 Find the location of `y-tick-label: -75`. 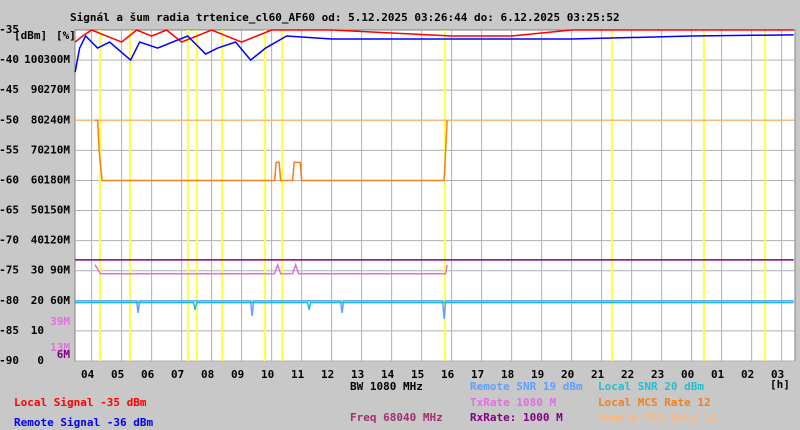

y-tick-label: -75 is located at coordinates (9, 270).